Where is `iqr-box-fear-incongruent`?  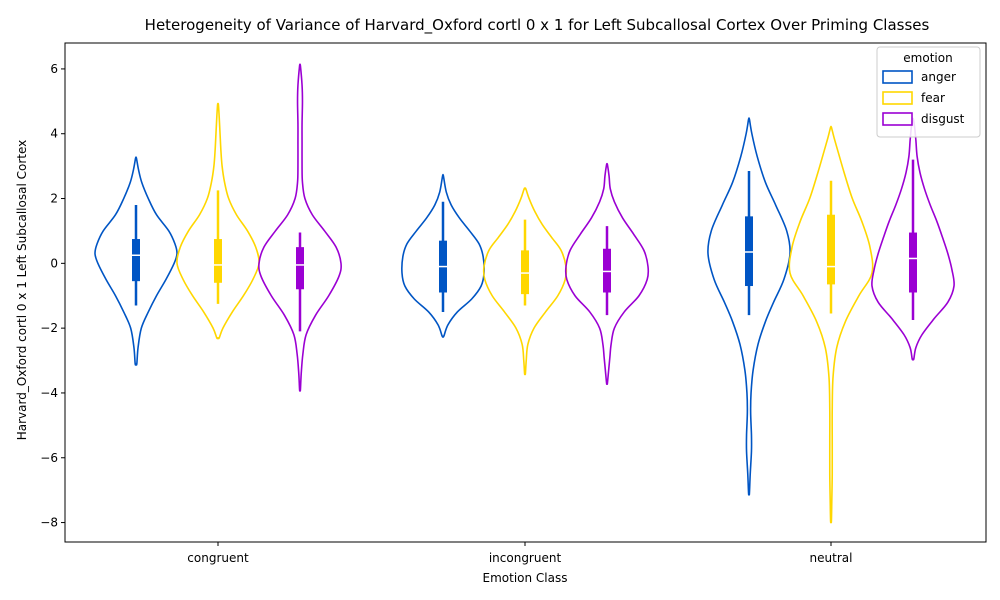 iqr-box-fear-incongruent is located at coordinates (525, 272).